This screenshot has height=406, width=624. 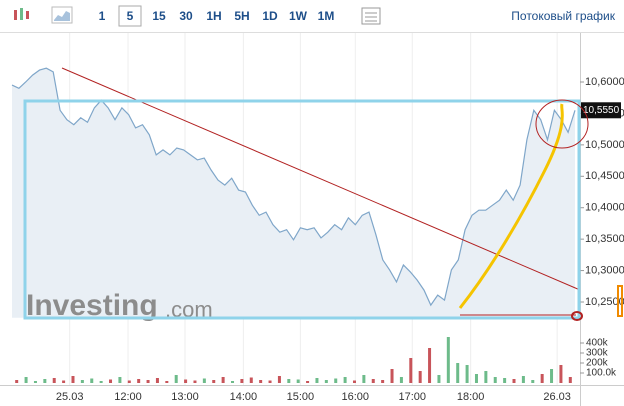 I want to click on price-label: 10,5550, so click(x=601, y=110).